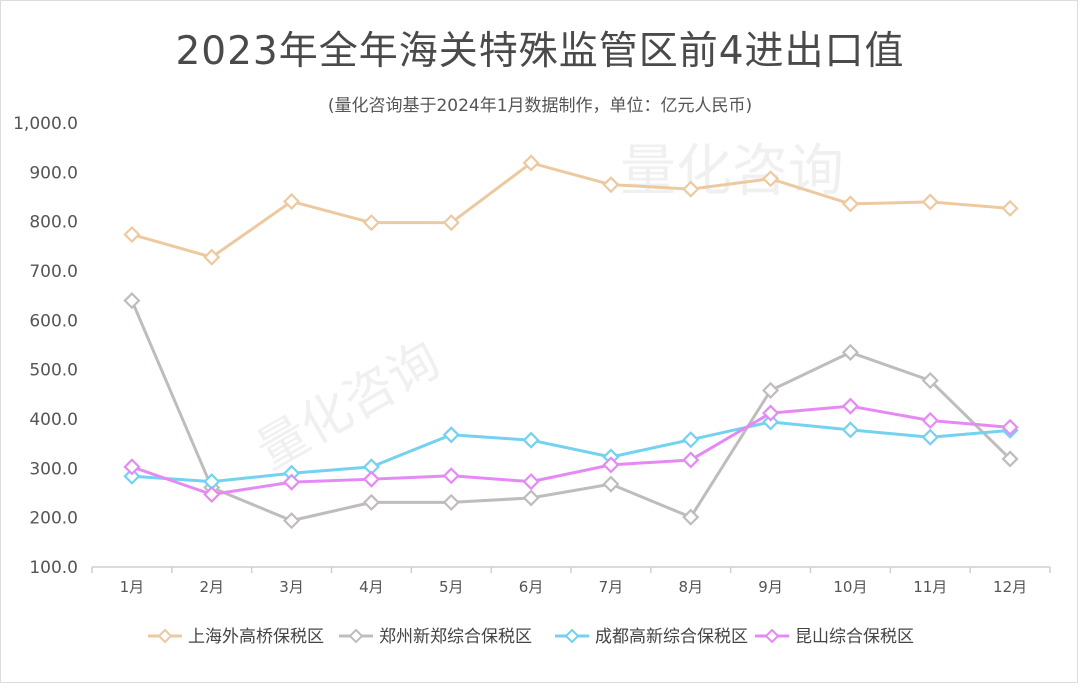 The height and width of the screenshot is (695, 1080). Describe the element at coordinates (930, 587) in the screenshot. I see `x-tick-label: 11月` at that location.